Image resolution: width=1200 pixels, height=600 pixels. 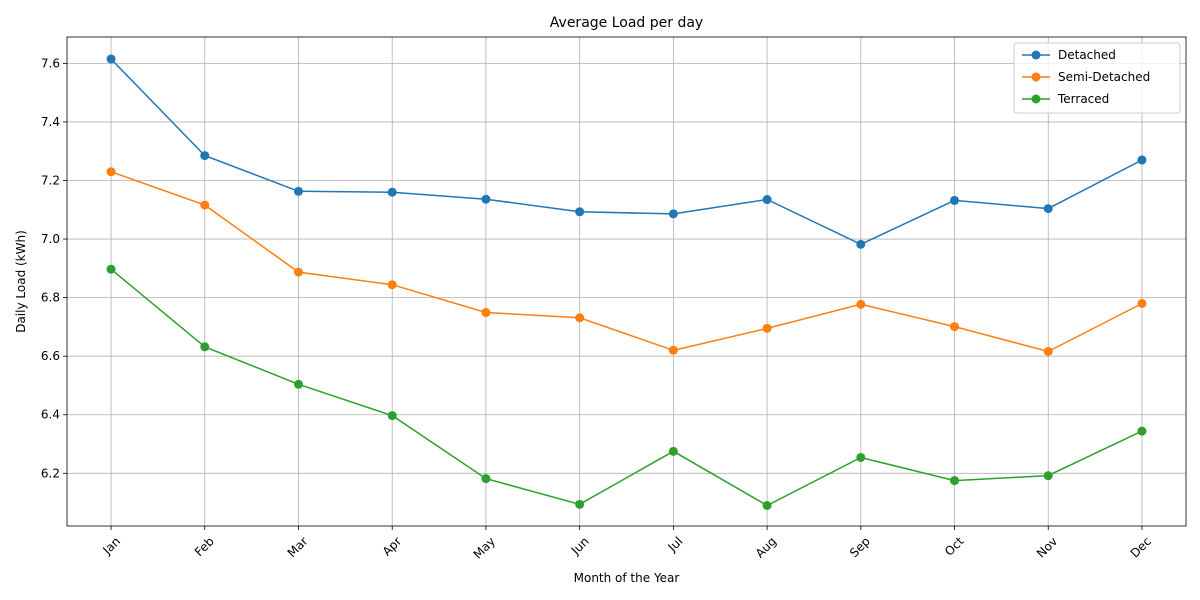 I want to click on legend: Detached Semi-Detached Terraced, so click(x=1097, y=78).